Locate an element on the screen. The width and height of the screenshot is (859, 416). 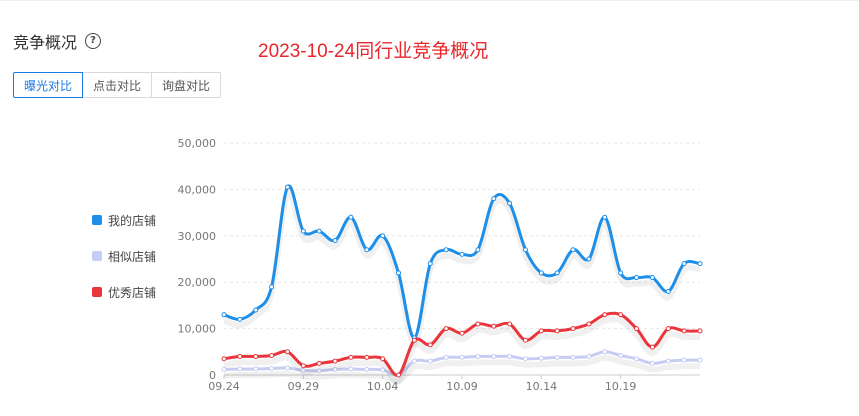
x-tick-label: 10.04 is located at coordinates (383, 386).